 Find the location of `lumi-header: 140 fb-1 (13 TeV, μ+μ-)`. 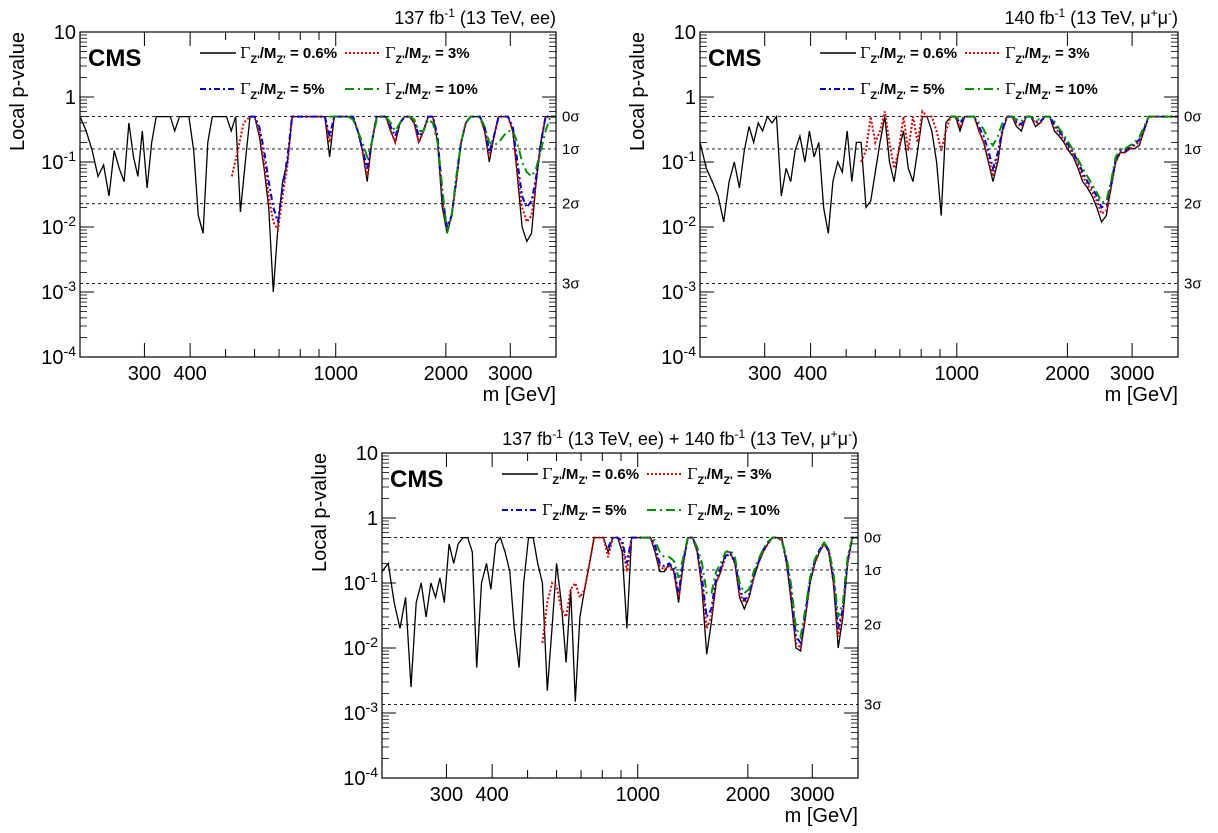

lumi-header: 140 fb-1 (13 TeV, μ+μ-) is located at coordinates (1091, 17).